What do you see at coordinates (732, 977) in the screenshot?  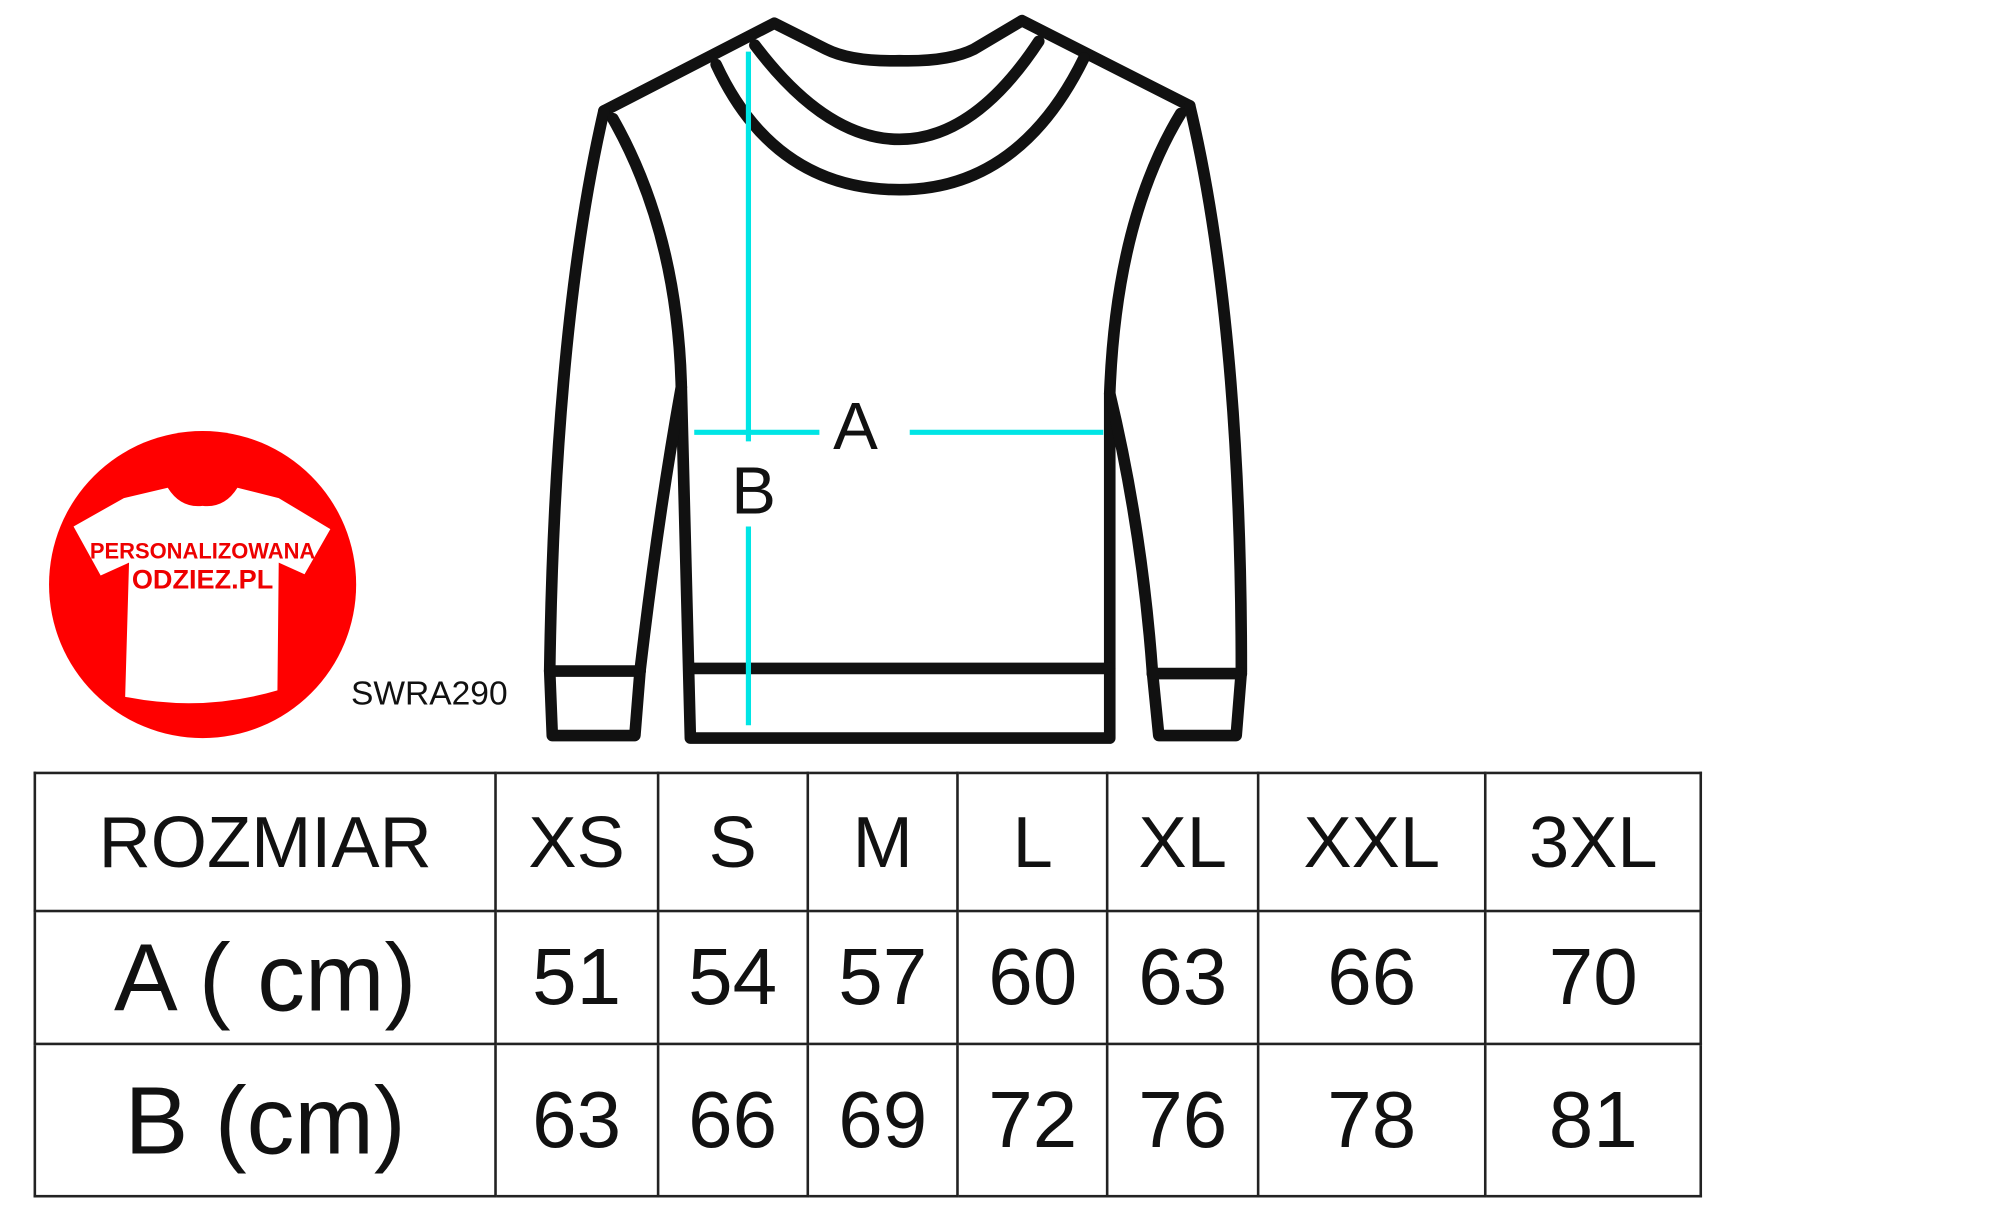 I see `cell: 54` at bounding box center [732, 977].